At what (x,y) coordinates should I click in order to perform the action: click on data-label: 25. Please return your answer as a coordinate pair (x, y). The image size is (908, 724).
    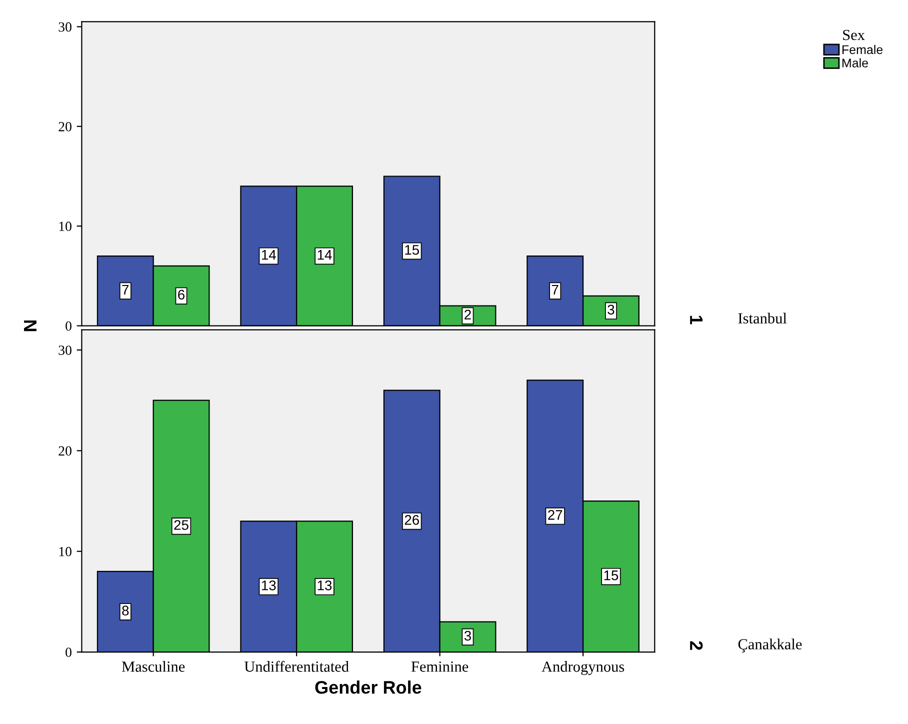
    Looking at the image, I should click on (181, 525).